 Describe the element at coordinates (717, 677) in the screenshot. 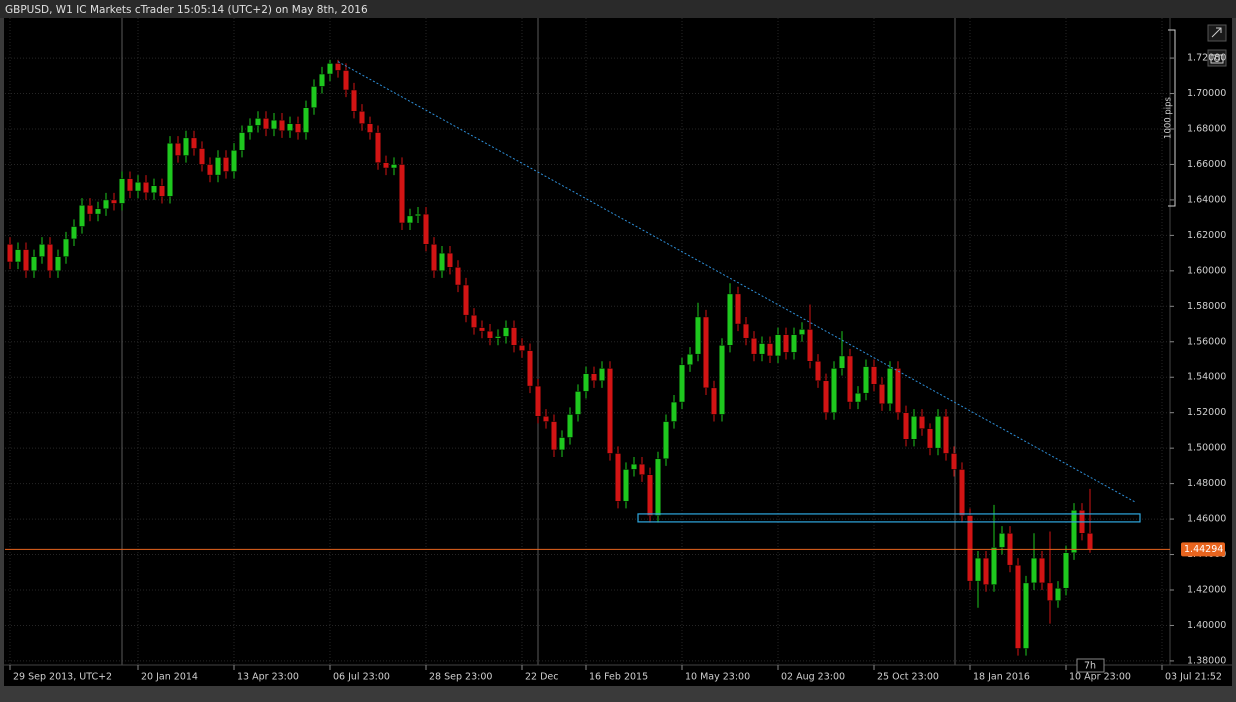

I see `x-tick-label: 10 May 23:00` at that location.